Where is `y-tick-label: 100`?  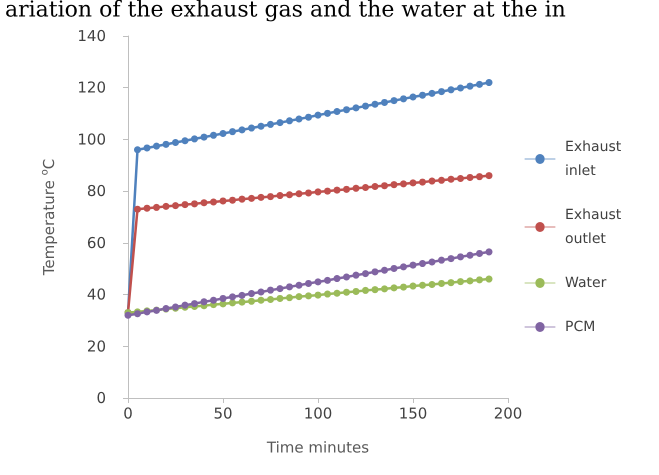 y-tick-label: 100 is located at coordinates (91, 139).